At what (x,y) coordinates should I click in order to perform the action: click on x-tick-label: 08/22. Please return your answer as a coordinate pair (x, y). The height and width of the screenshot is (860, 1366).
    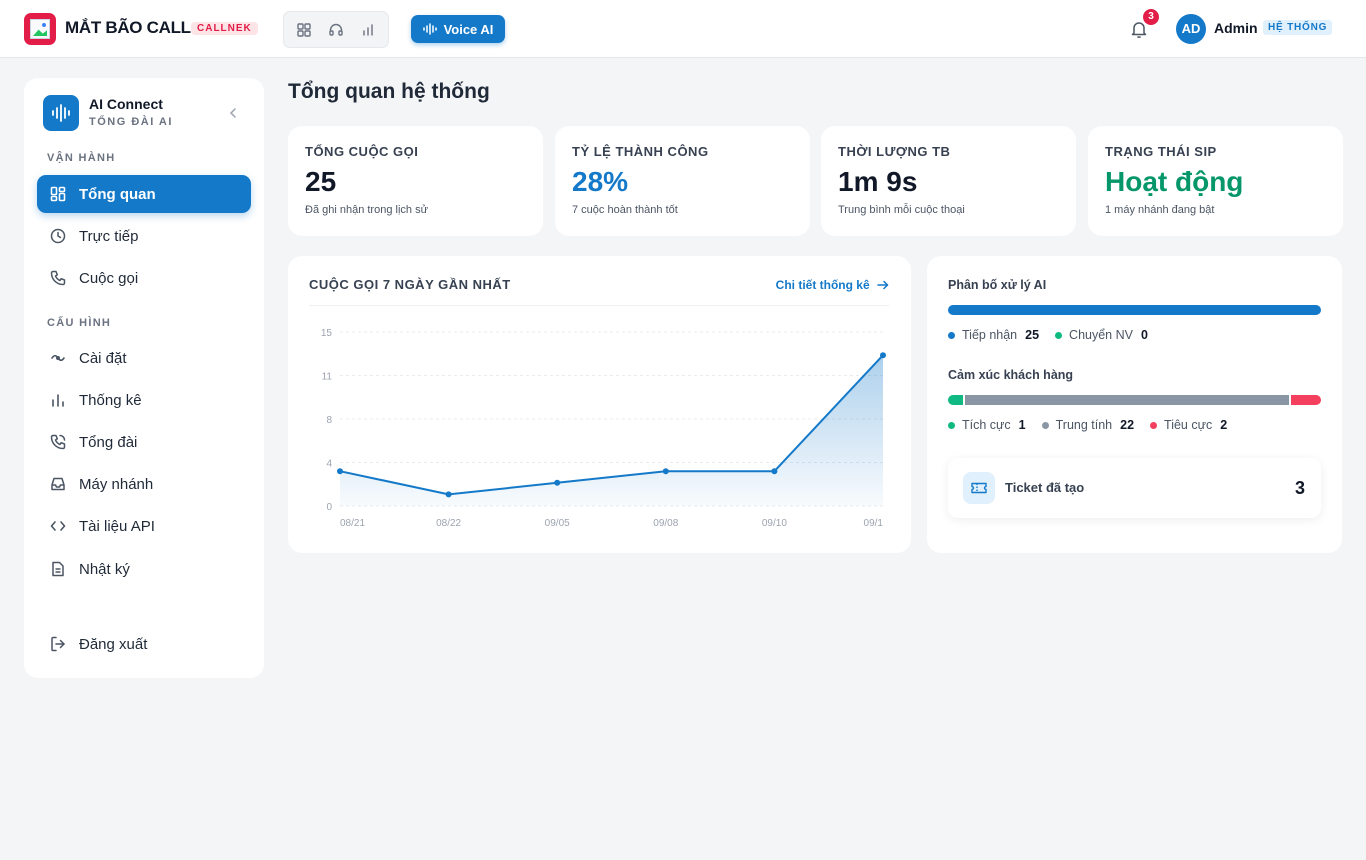
    Looking at the image, I should click on (448, 523).